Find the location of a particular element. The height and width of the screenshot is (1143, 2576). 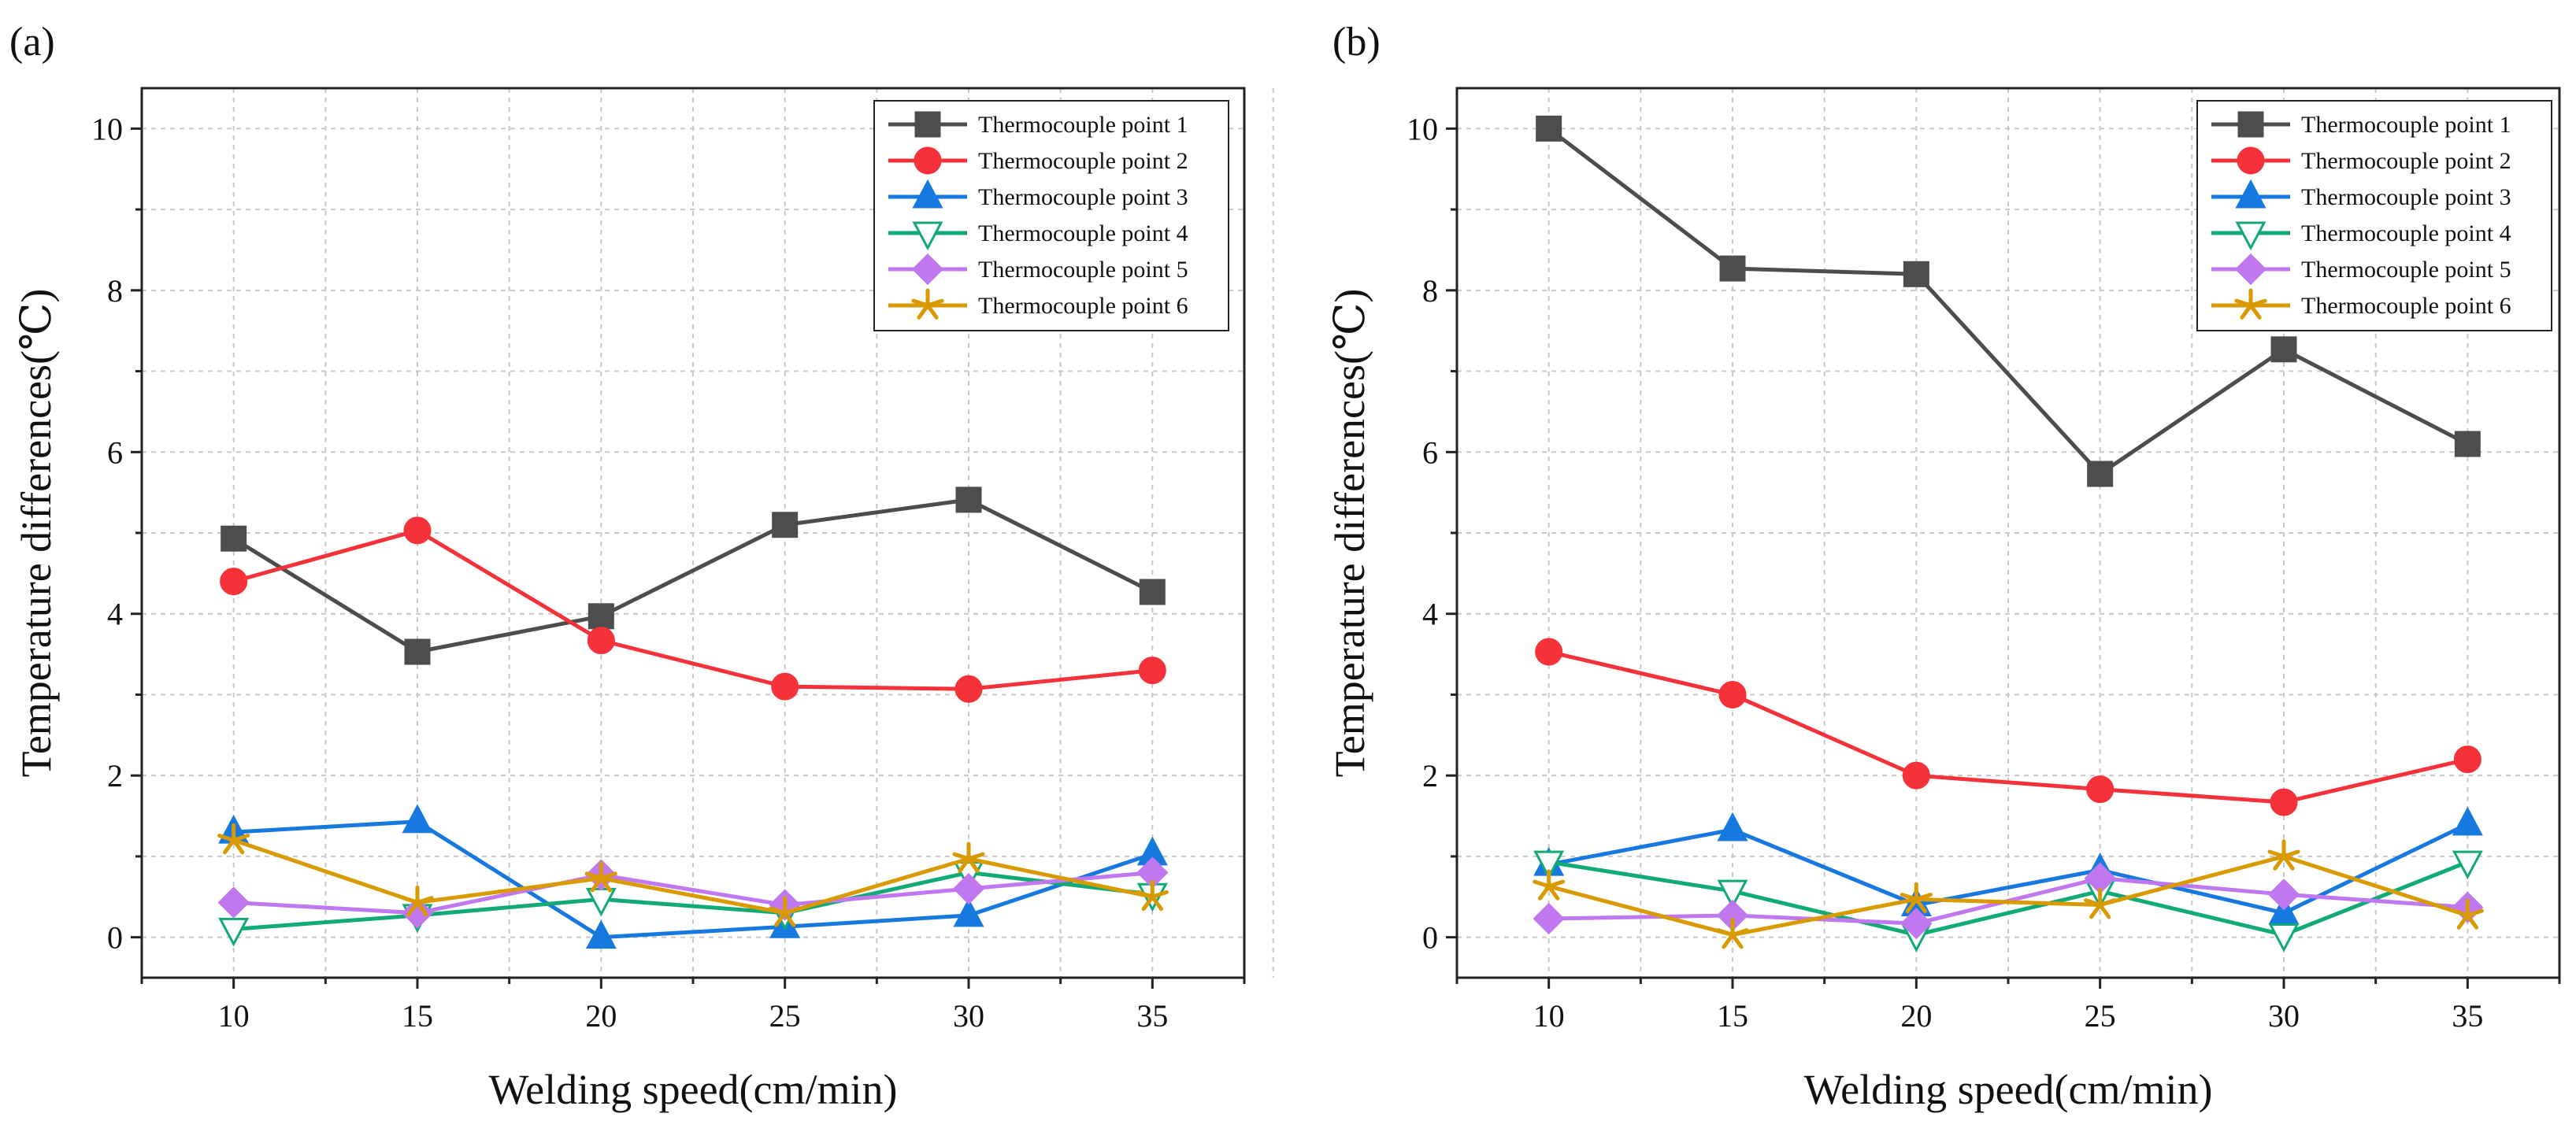

y-tick-label: 10 is located at coordinates (107, 128).